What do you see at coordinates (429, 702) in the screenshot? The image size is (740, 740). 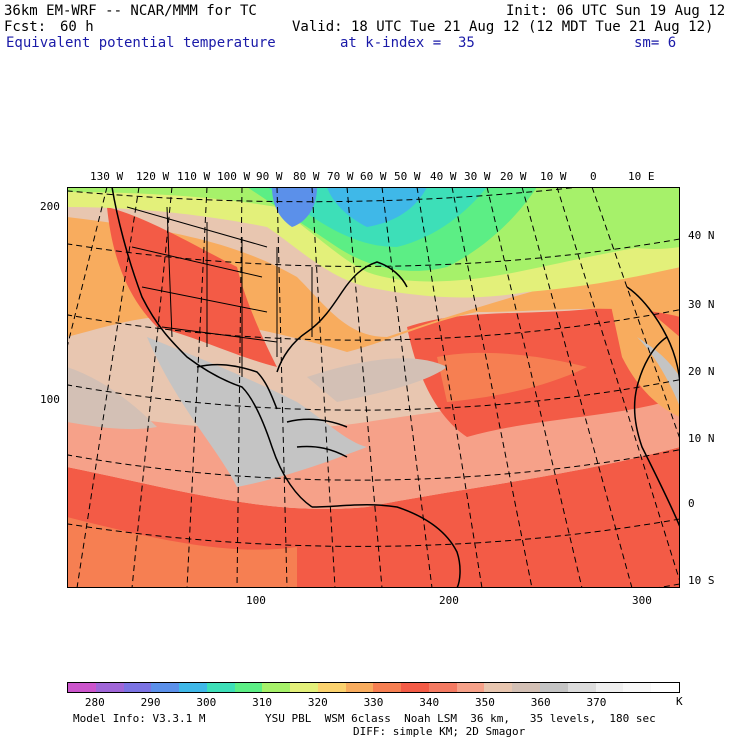 I see `colorbar-tick-label: 340` at bounding box center [429, 702].